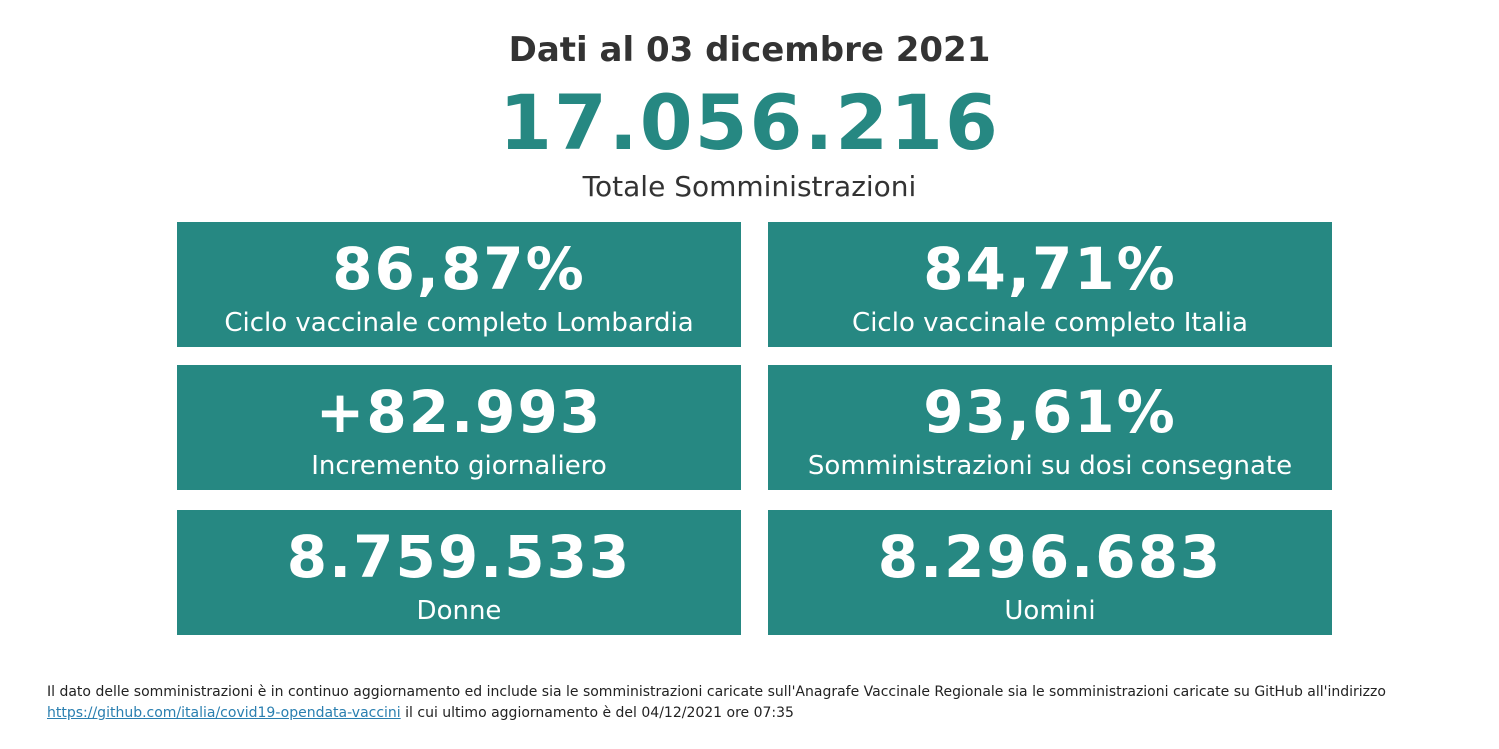 This screenshot has width=1499, height=749. What do you see at coordinates (459, 611) in the screenshot?
I see `card-label: Donne` at bounding box center [459, 611].